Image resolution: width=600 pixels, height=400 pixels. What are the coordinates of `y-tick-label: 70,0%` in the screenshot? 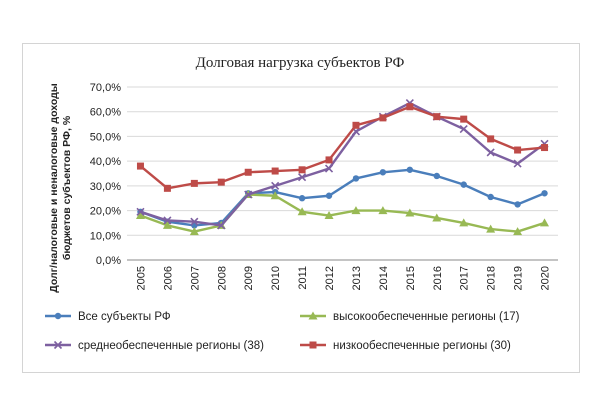 It's located at (105, 88).